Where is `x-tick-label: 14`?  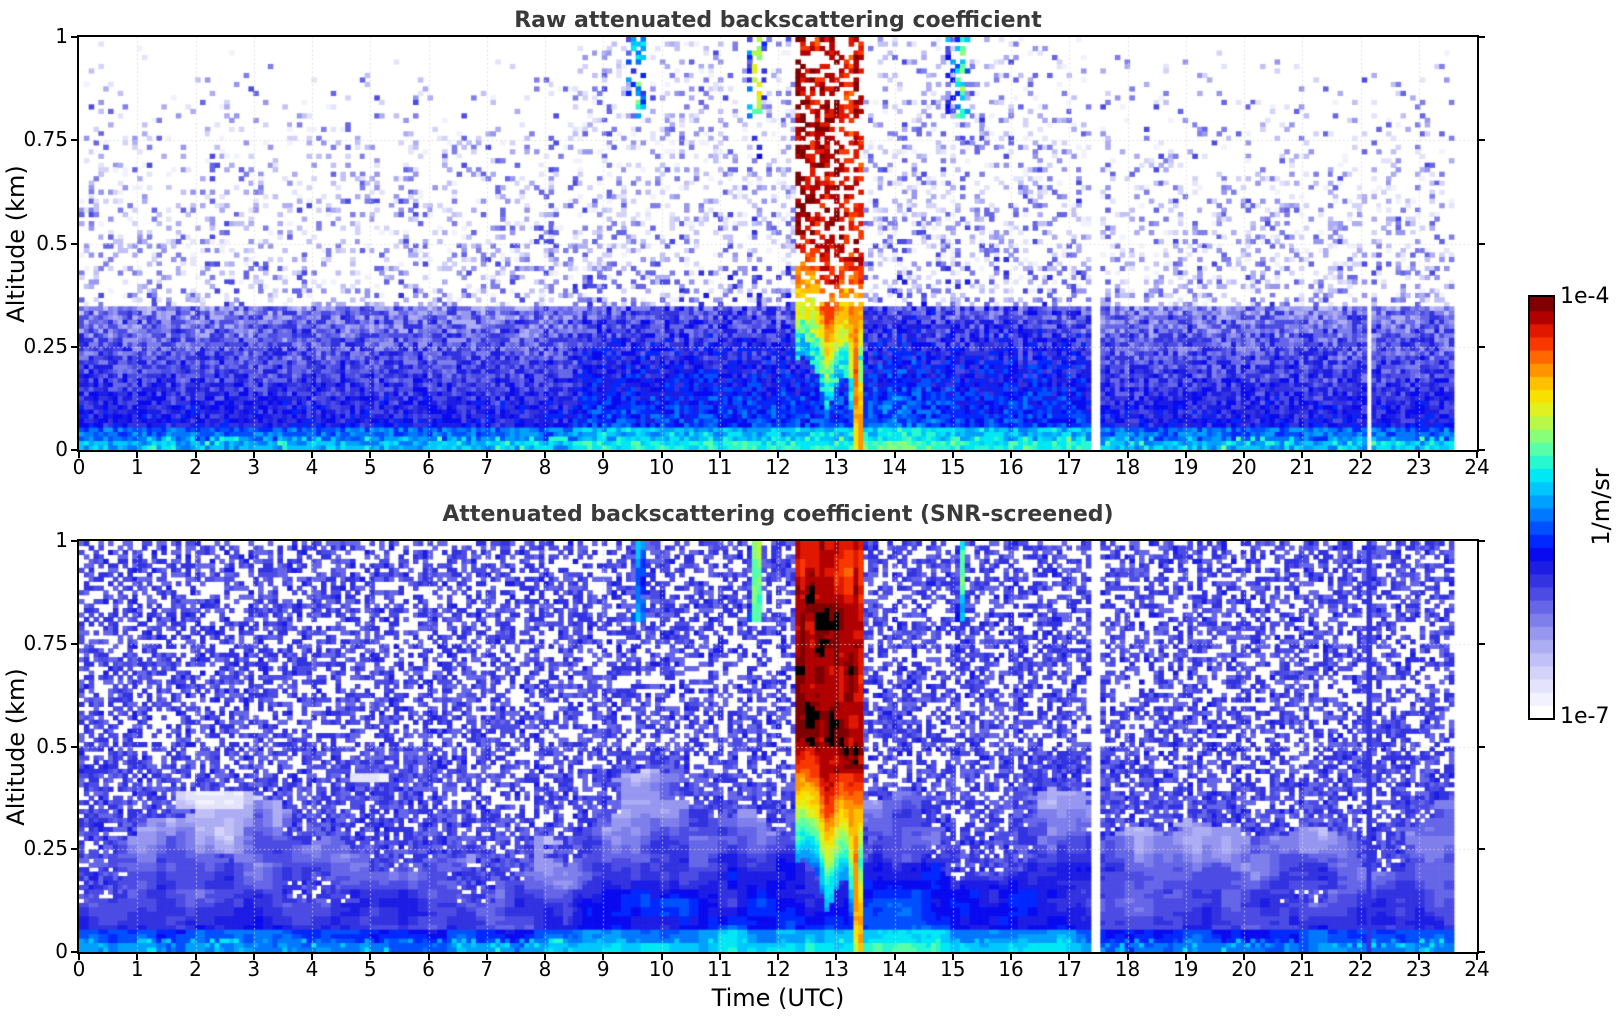 x-tick-label: 14 is located at coordinates (894, 467).